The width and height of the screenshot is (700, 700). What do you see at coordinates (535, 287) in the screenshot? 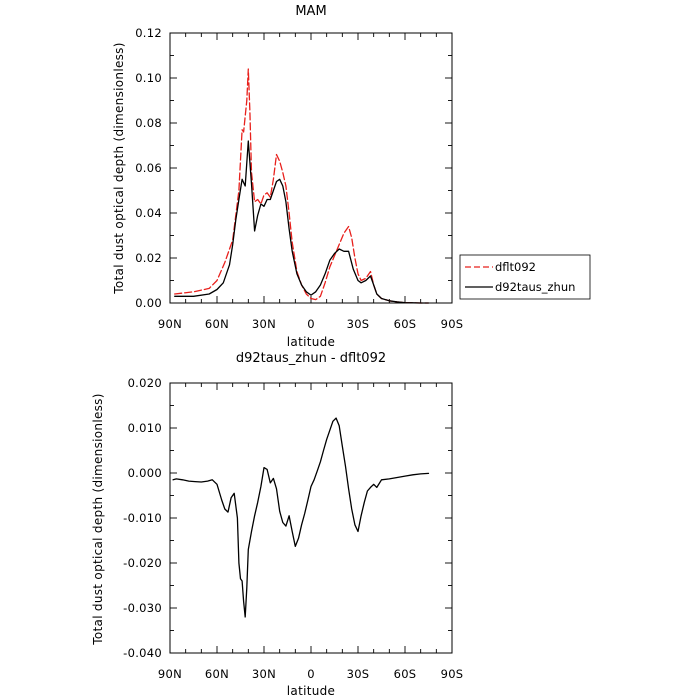
I see `legend-label-d92taus-zhun: d92taus_zhun` at bounding box center [535, 287].